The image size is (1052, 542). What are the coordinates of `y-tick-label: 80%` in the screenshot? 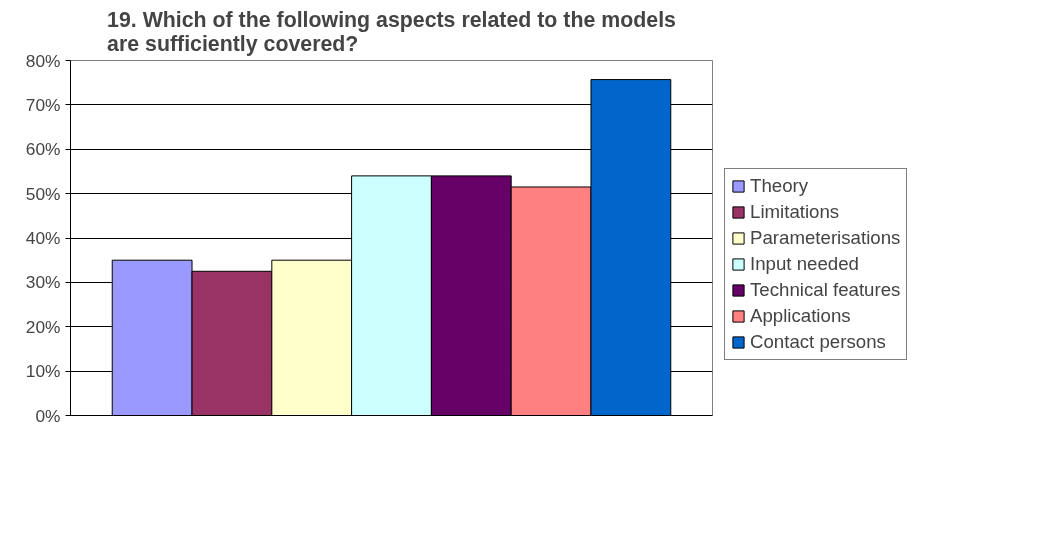 It's located at (43, 60).